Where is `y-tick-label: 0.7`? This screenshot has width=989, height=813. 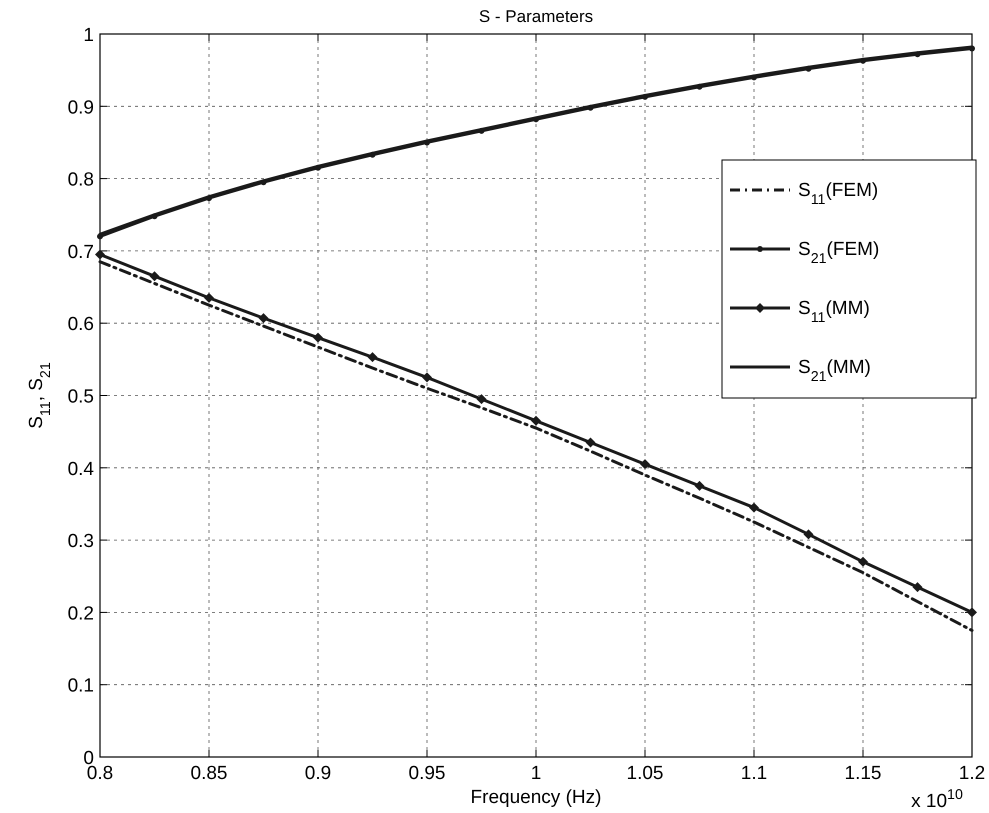 y-tick-label: 0.7 is located at coordinates (81, 252).